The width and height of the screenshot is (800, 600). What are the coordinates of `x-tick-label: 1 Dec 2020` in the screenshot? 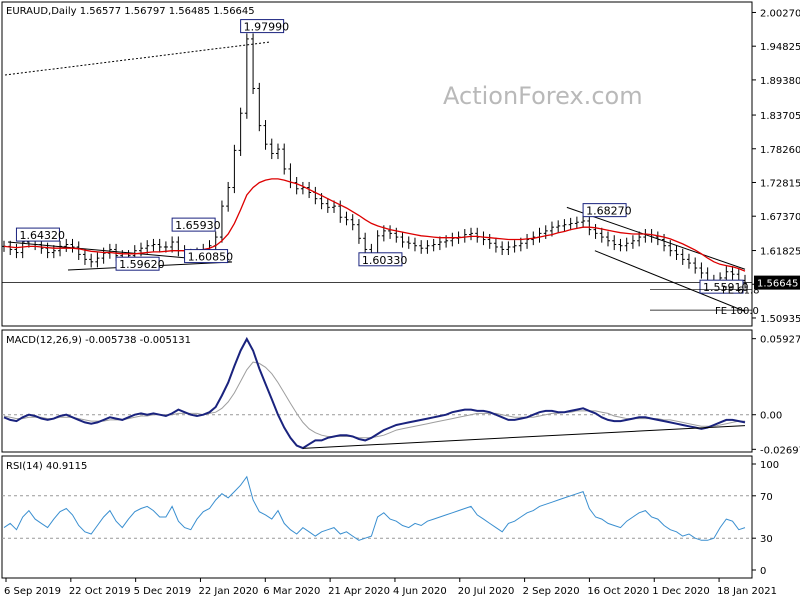 It's located at (681, 591).